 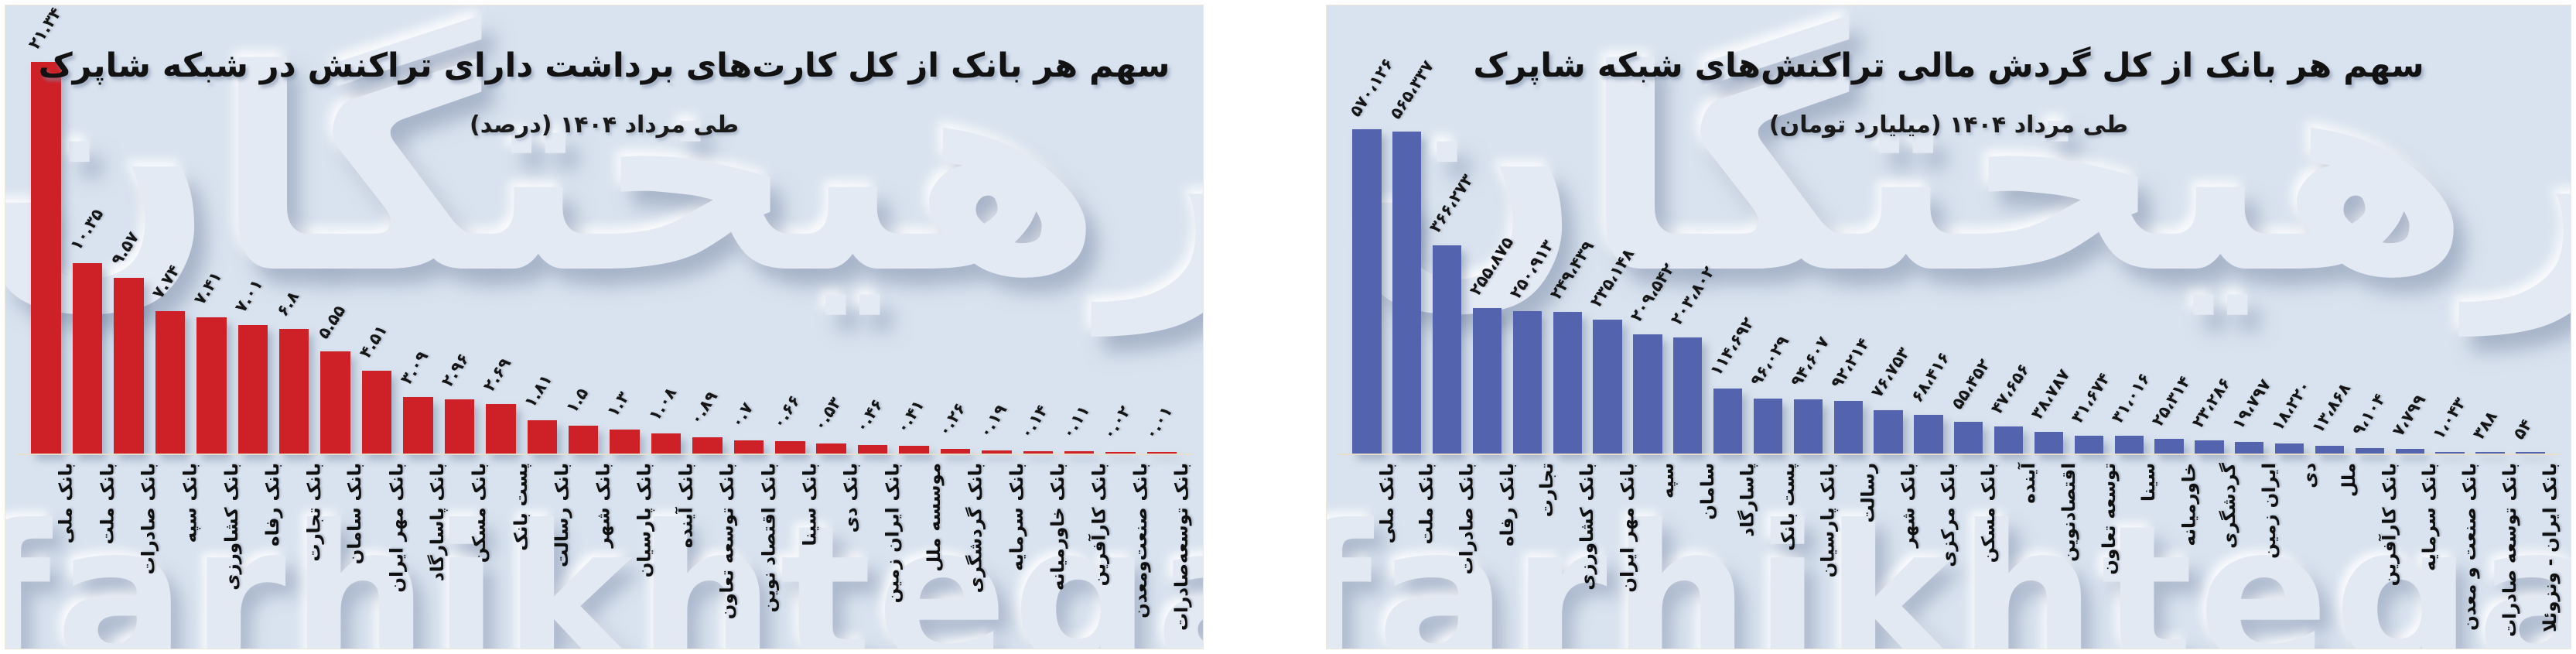 What do you see at coordinates (86, 230) in the screenshot?
I see `bar-value-label: ۱۰.۳۵` at bounding box center [86, 230].